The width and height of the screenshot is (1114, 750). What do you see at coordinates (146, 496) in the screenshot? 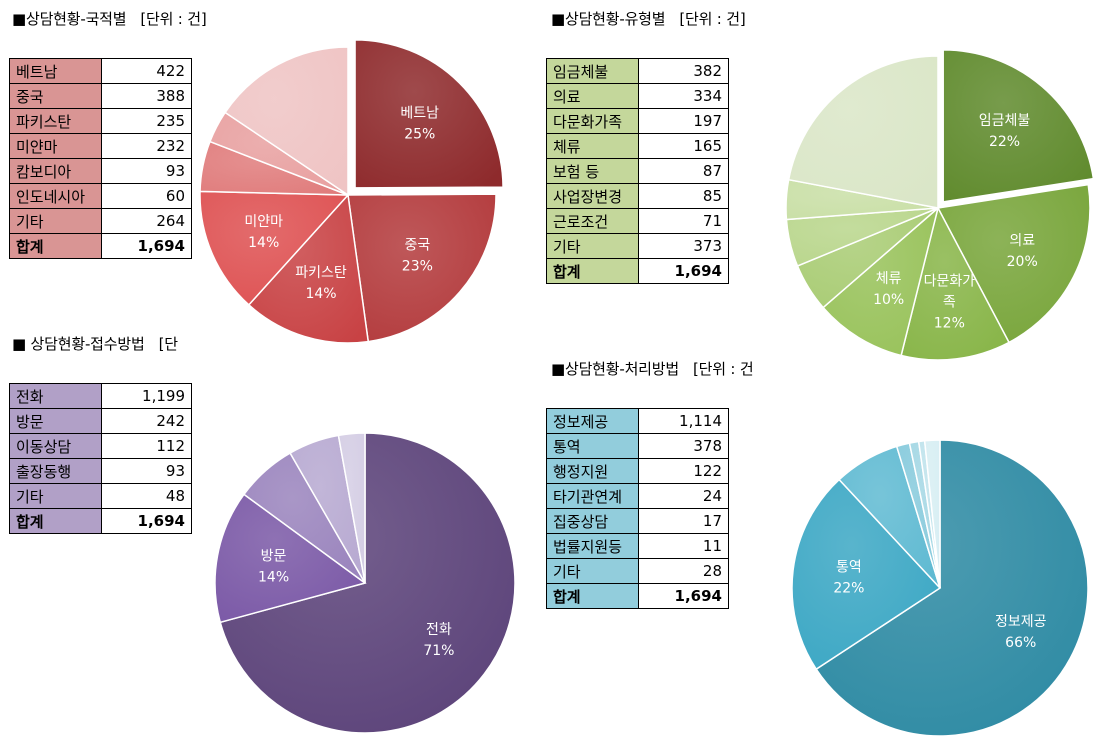
I see `row-value: 48` at bounding box center [146, 496].